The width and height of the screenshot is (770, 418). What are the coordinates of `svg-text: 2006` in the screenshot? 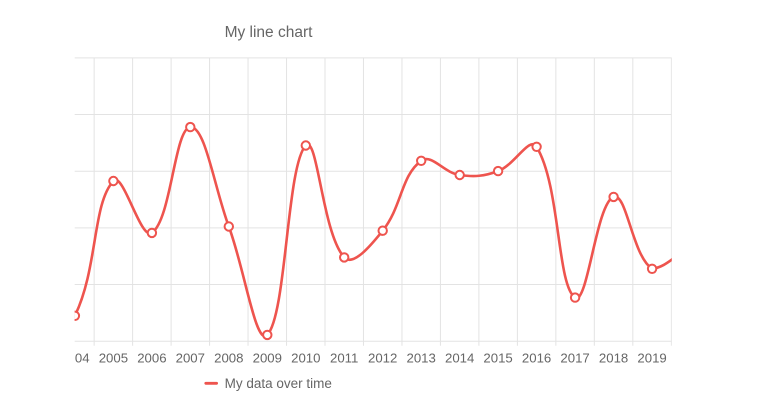 It's located at (151, 357).